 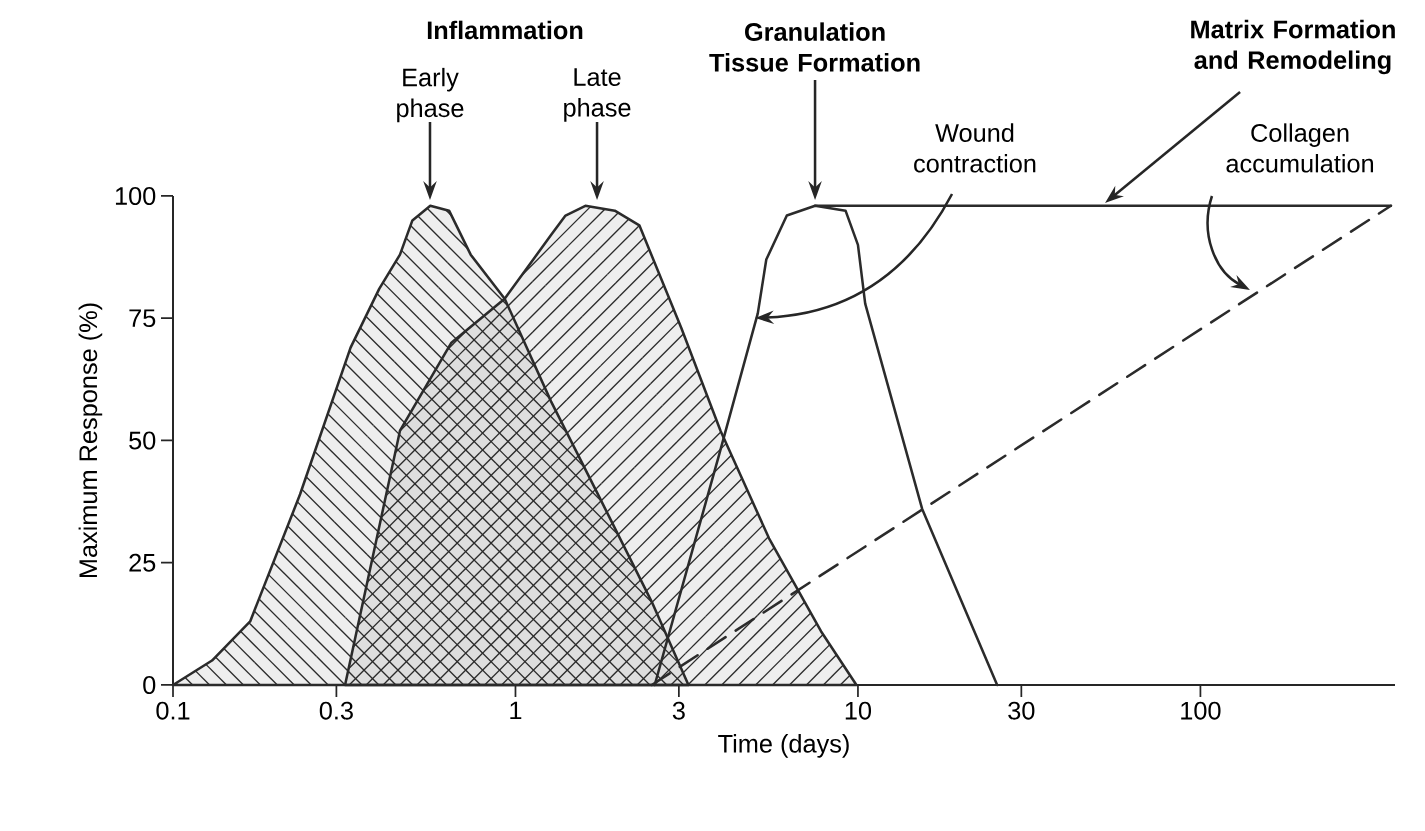 I want to click on text: Granulation Tissue Formation, so click(x=814, y=47).